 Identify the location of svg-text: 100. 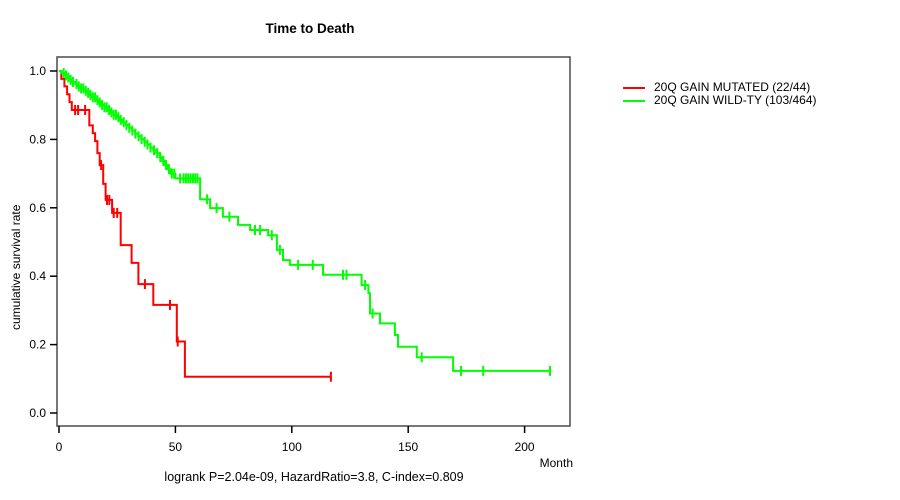
(292, 447).